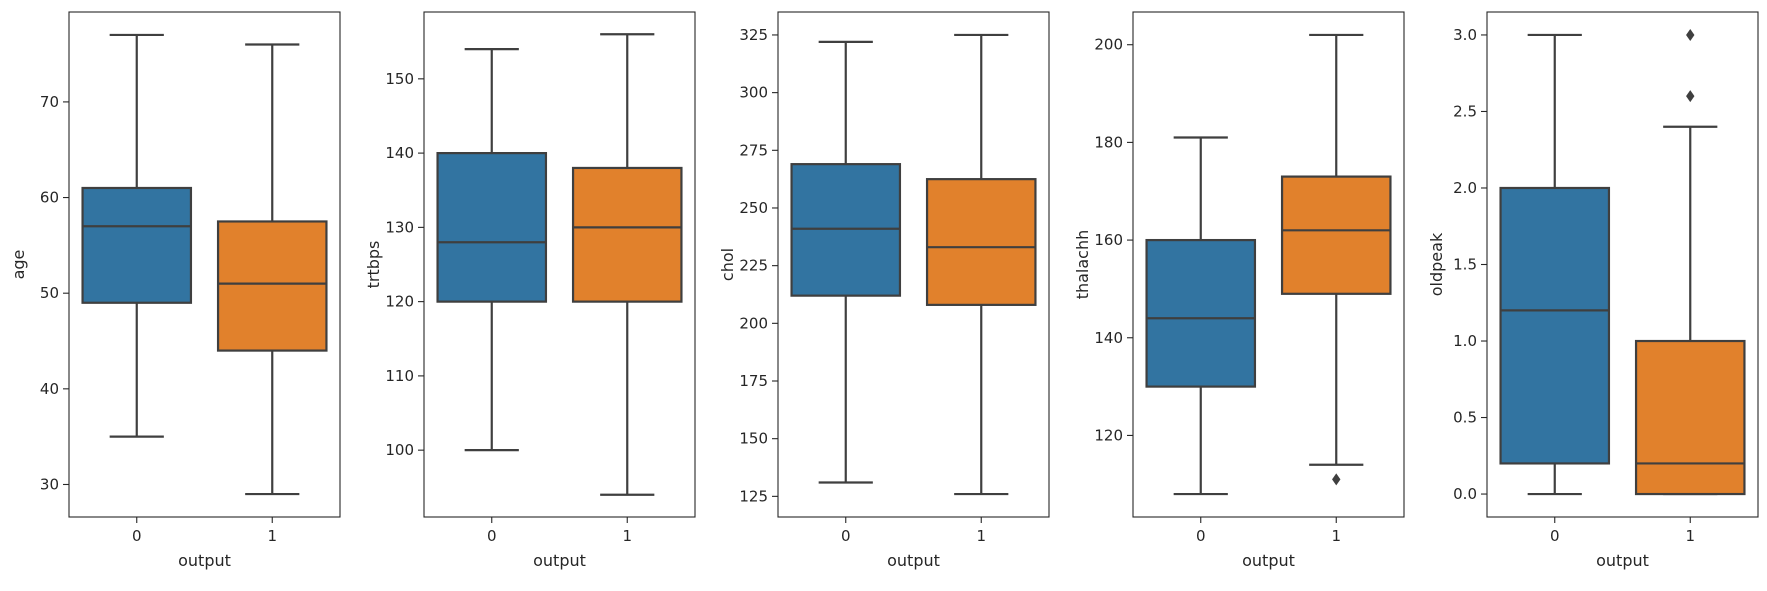 This screenshot has height=591, width=1767. What do you see at coordinates (753, 35) in the screenshot?
I see `y-tick-label: 325` at bounding box center [753, 35].